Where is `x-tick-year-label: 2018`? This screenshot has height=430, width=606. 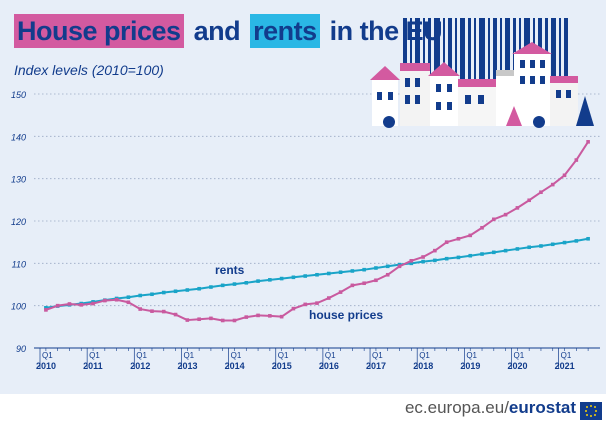
x-tick-year-label: 2018 is located at coordinates (423, 366).